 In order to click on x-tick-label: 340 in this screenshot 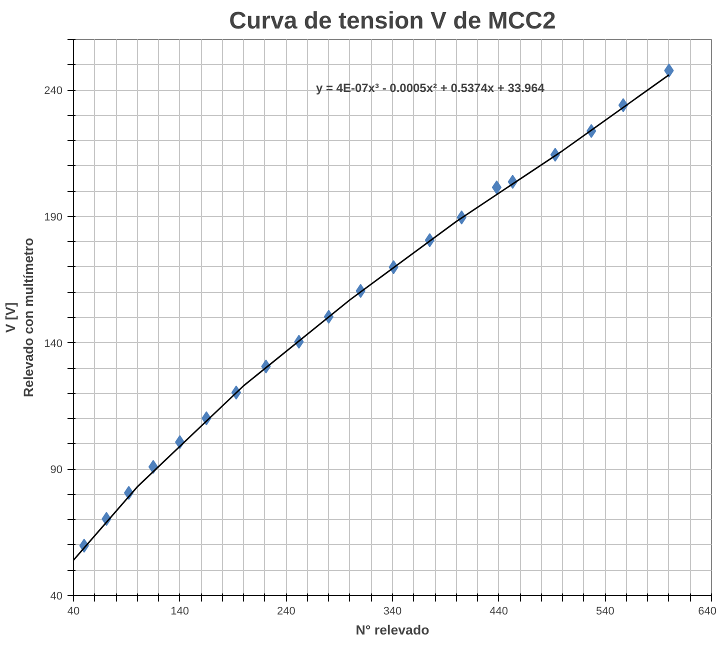, I will do `click(392, 612)`.